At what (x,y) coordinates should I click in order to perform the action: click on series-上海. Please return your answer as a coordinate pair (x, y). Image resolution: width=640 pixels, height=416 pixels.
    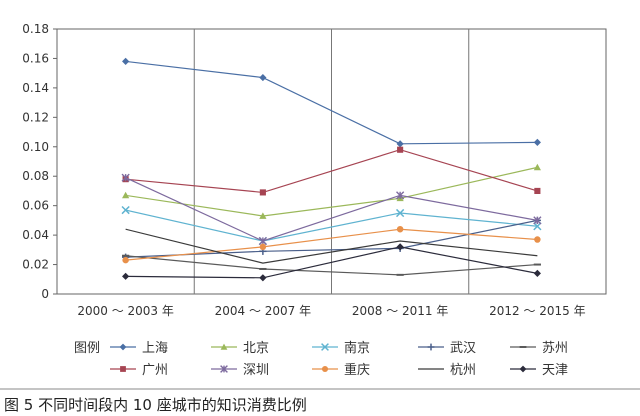
    Looking at the image, I should click on (331, 102).